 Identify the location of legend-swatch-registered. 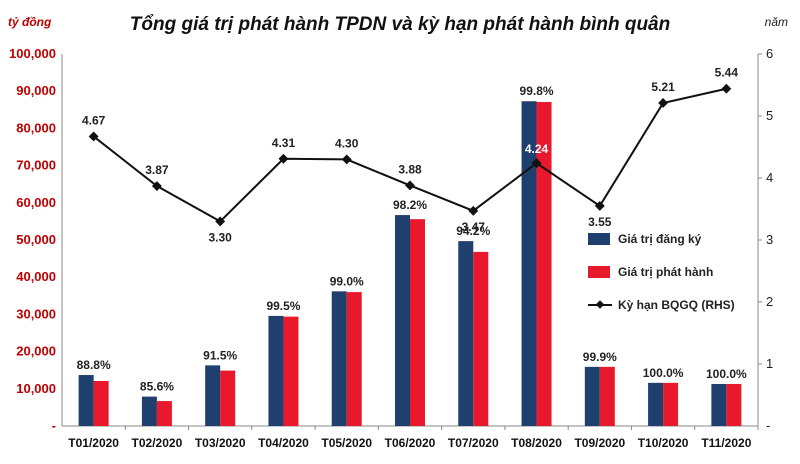
(599, 239).